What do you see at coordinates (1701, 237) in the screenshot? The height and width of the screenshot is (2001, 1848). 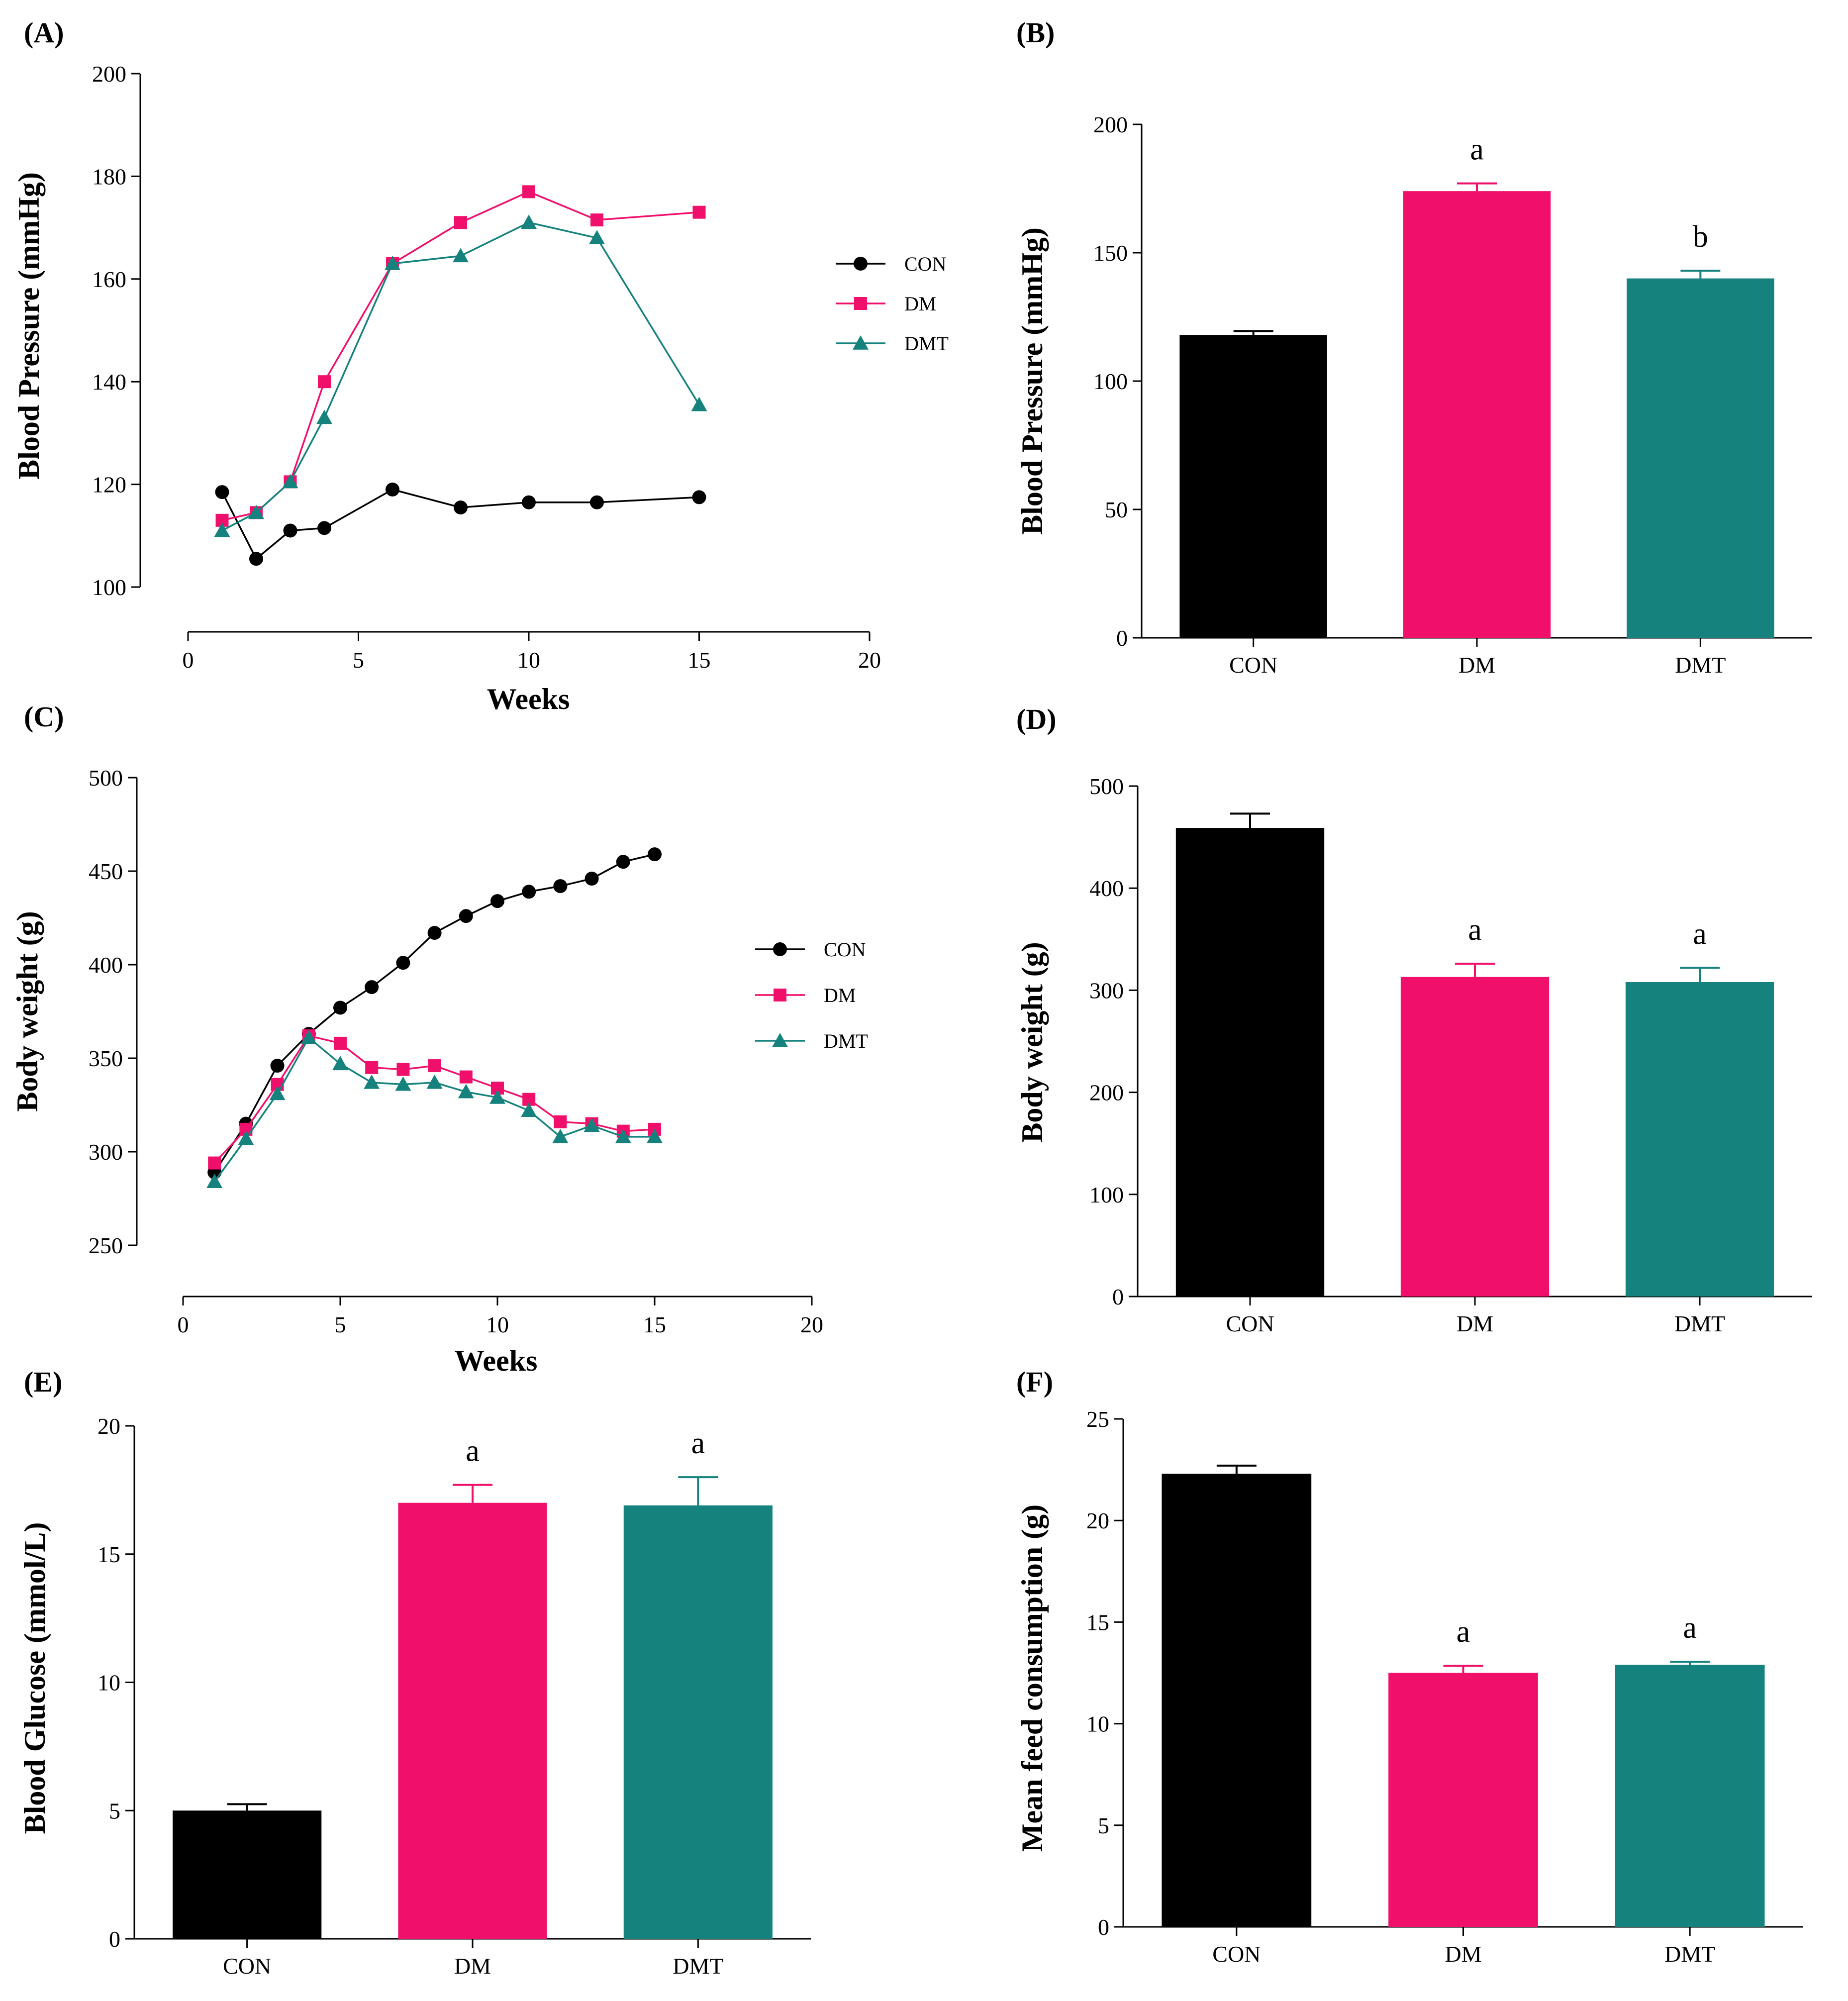 I see `significance-letter: b` at bounding box center [1701, 237].